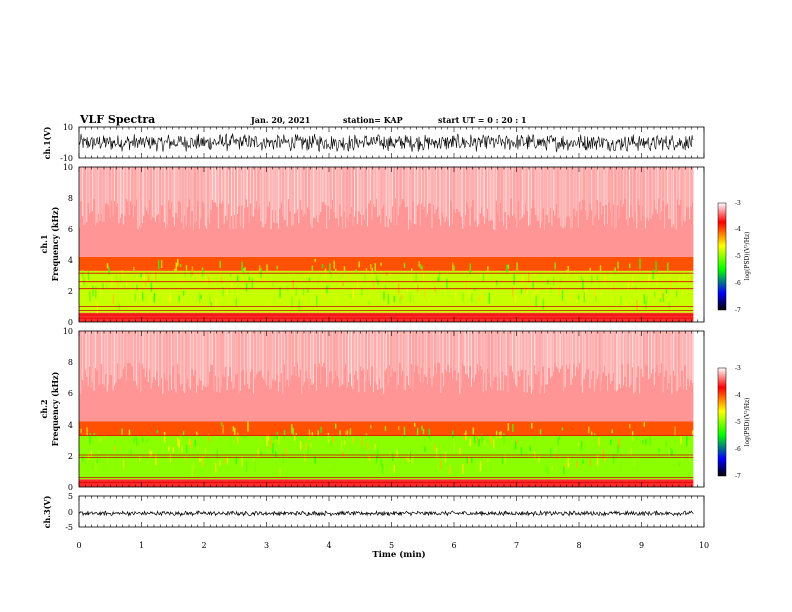 The image size is (792, 612). Describe the element at coordinates (392, 545) in the screenshot. I see `time-axis-ticklabels: 0 1 2 3 4 5 6 7 8 9 10` at that location.